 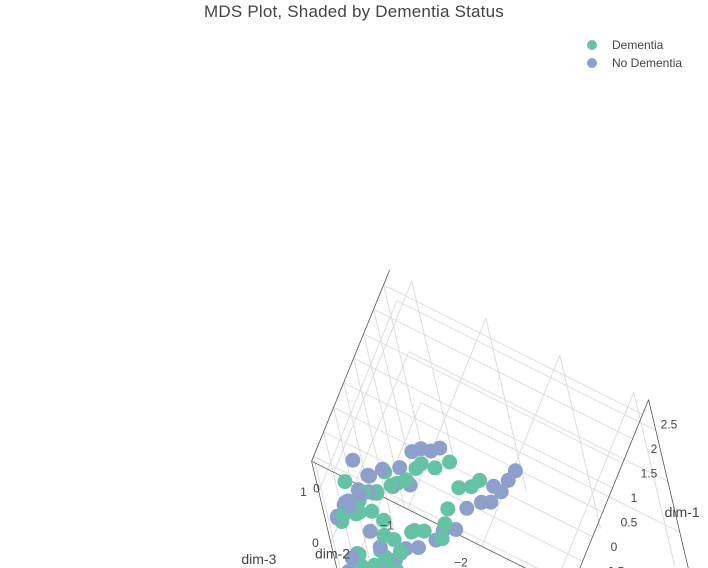 What do you see at coordinates (614, 483) in the screenshot?
I see `x-axis-line` at bounding box center [614, 483].